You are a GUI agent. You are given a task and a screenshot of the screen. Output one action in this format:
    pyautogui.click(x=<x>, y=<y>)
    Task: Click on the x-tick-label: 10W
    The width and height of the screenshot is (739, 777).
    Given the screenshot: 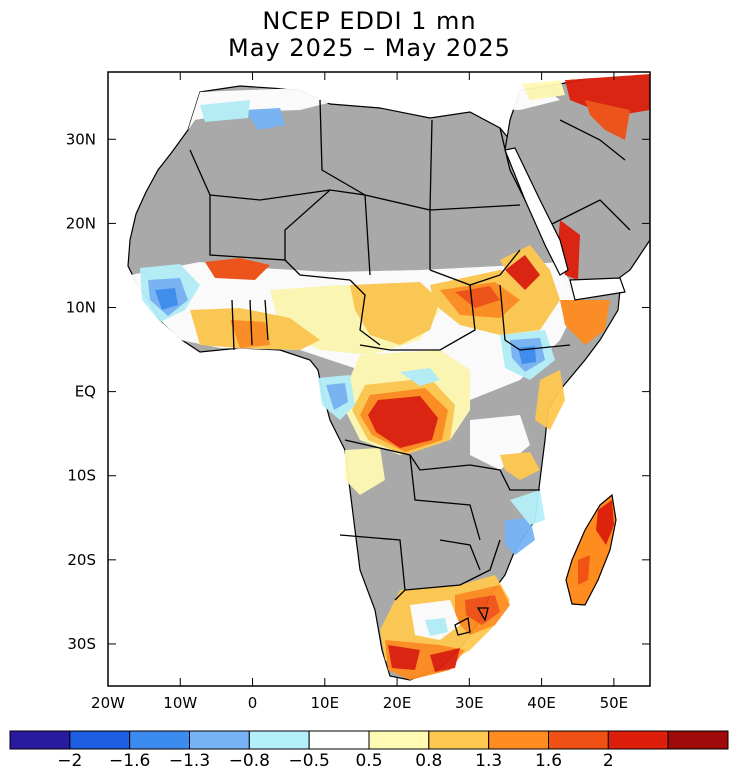 What is the action you would take?
    pyautogui.click(x=180, y=703)
    